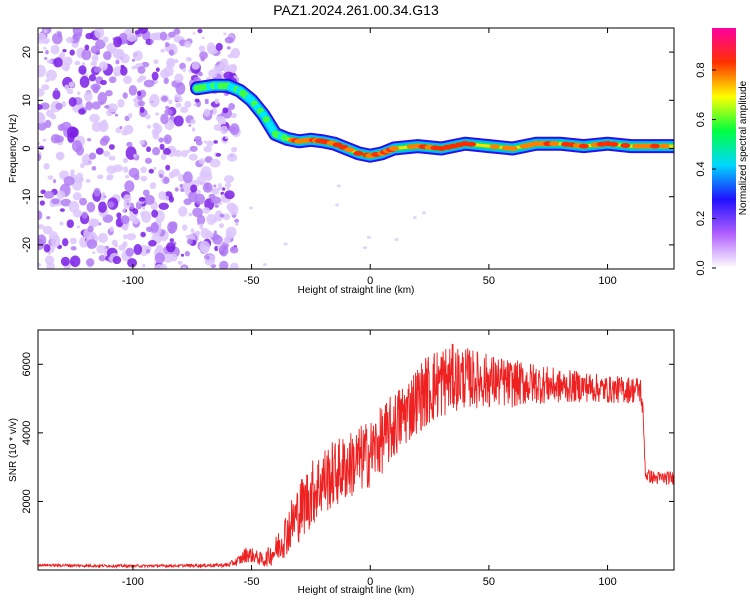  What do you see at coordinates (607, 582) in the screenshot?
I see `x-tick-label: 100` at bounding box center [607, 582].